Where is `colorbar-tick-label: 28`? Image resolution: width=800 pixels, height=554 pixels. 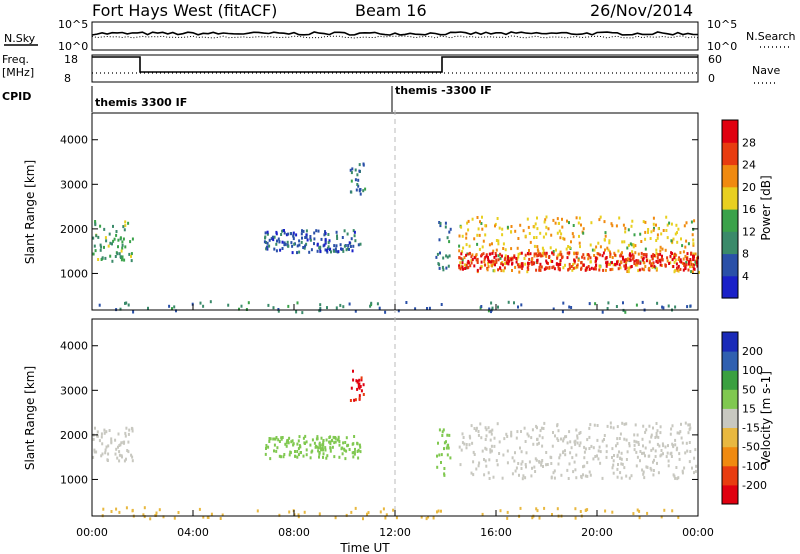 colorbar-tick-label: 28 is located at coordinates (749, 142).